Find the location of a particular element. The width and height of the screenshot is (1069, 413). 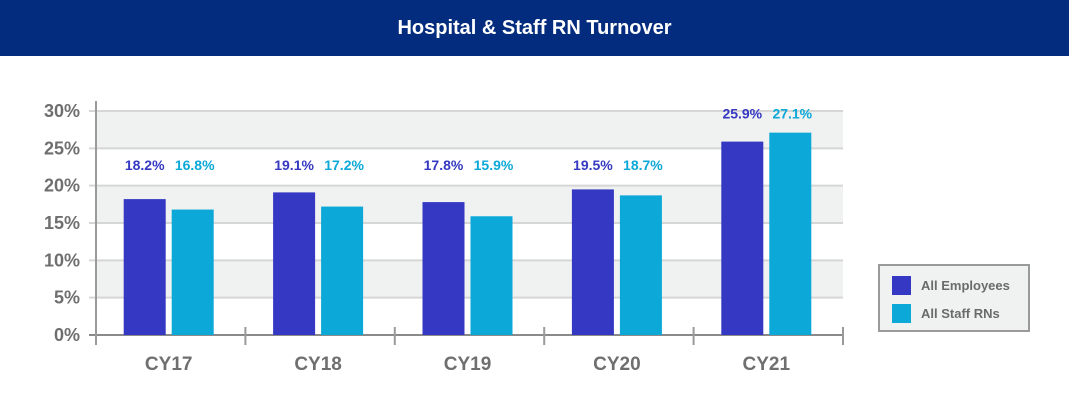

x-tick-label: CY19 is located at coordinates (468, 364).